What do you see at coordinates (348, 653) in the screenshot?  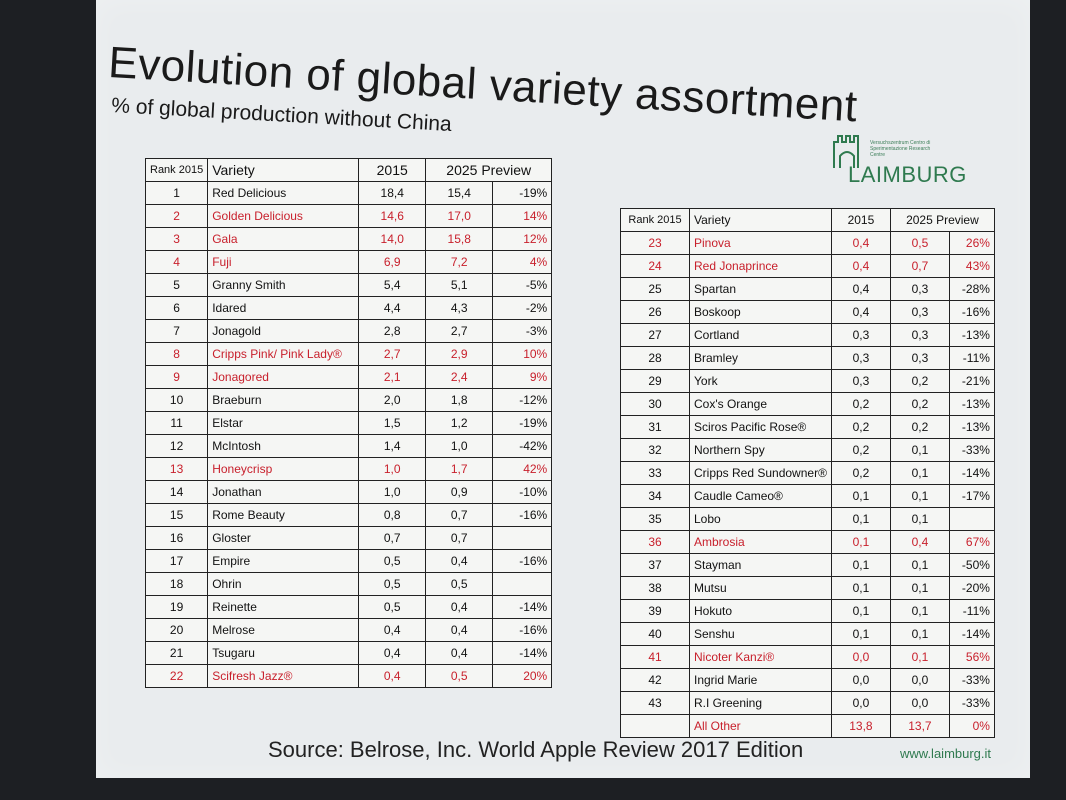 I see `table-row: 21 Tsugaru 0,4 0,4 -14%` at bounding box center [348, 653].